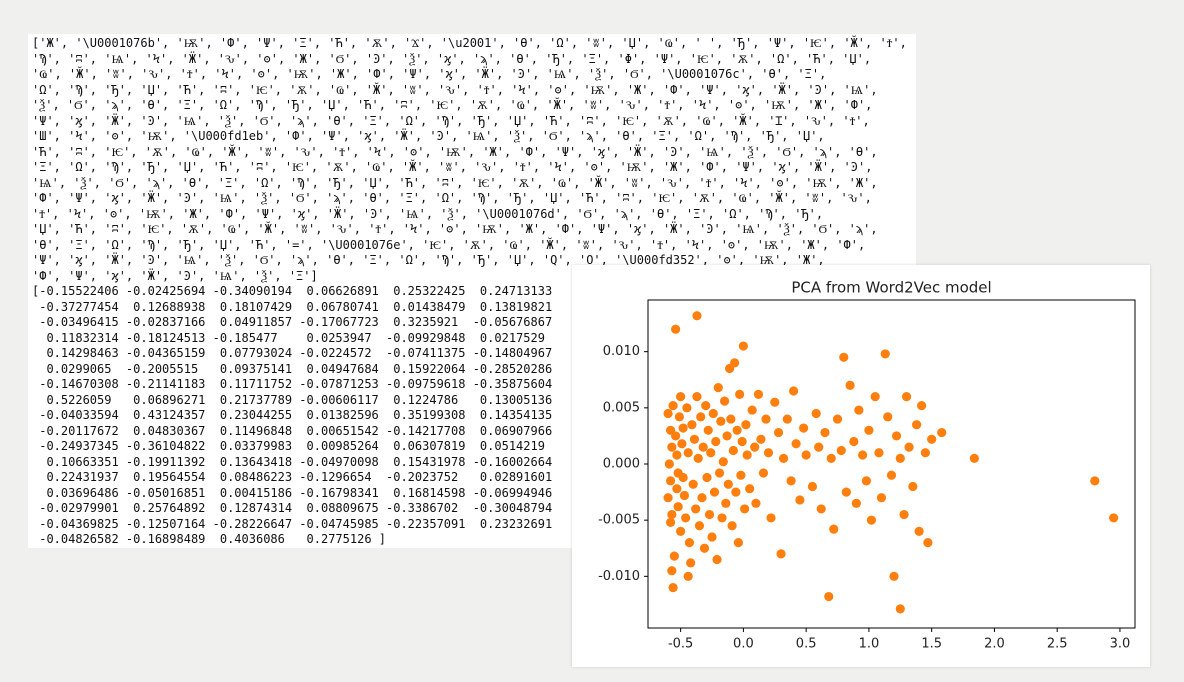 This screenshot has width=1184, height=682. Describe the element at coordinates (175, 275) in the screenshot. I see `vocab-line: 'Ф', 'Ψ', 'ϗ', 'Ӝ', 'Ͽ', 'Ѩ', 'Ѯ', 'Ξ']` at that location.